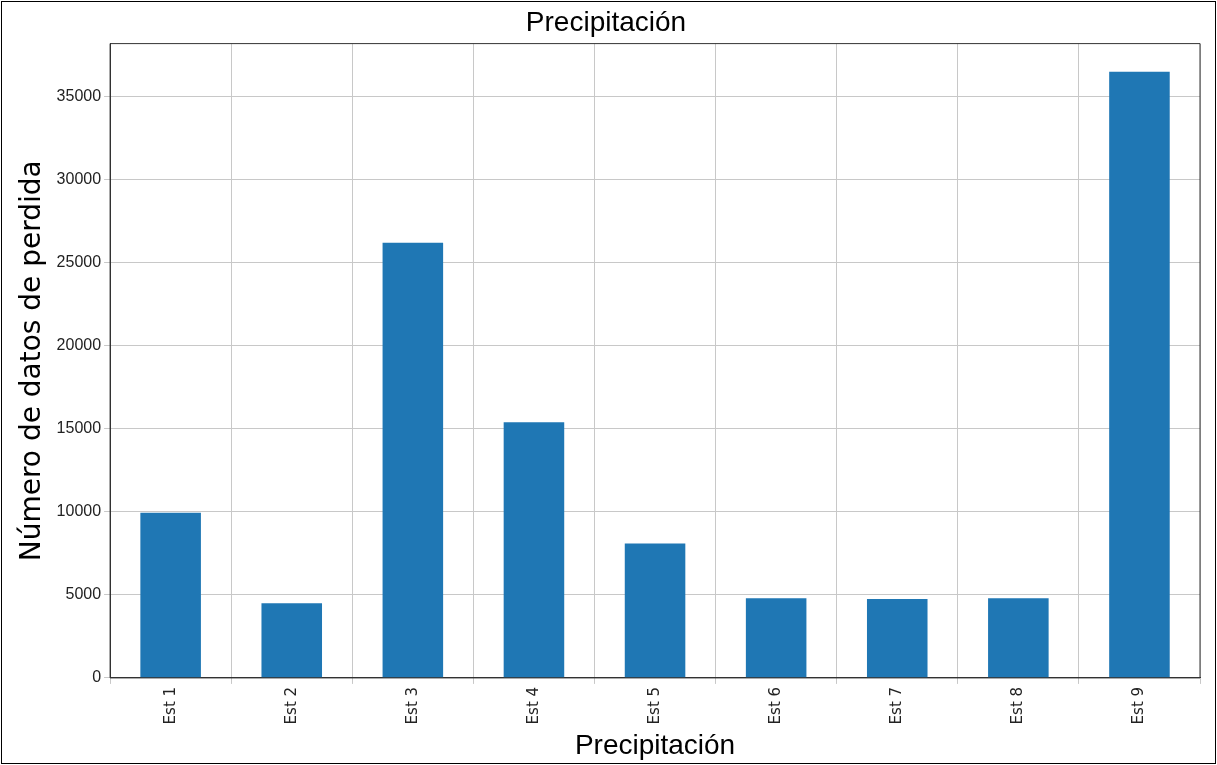 Image resolution: width=1217 pixels, height=765 pixels. I want to click on x-tick-label: Est 2, so click(290, 705).